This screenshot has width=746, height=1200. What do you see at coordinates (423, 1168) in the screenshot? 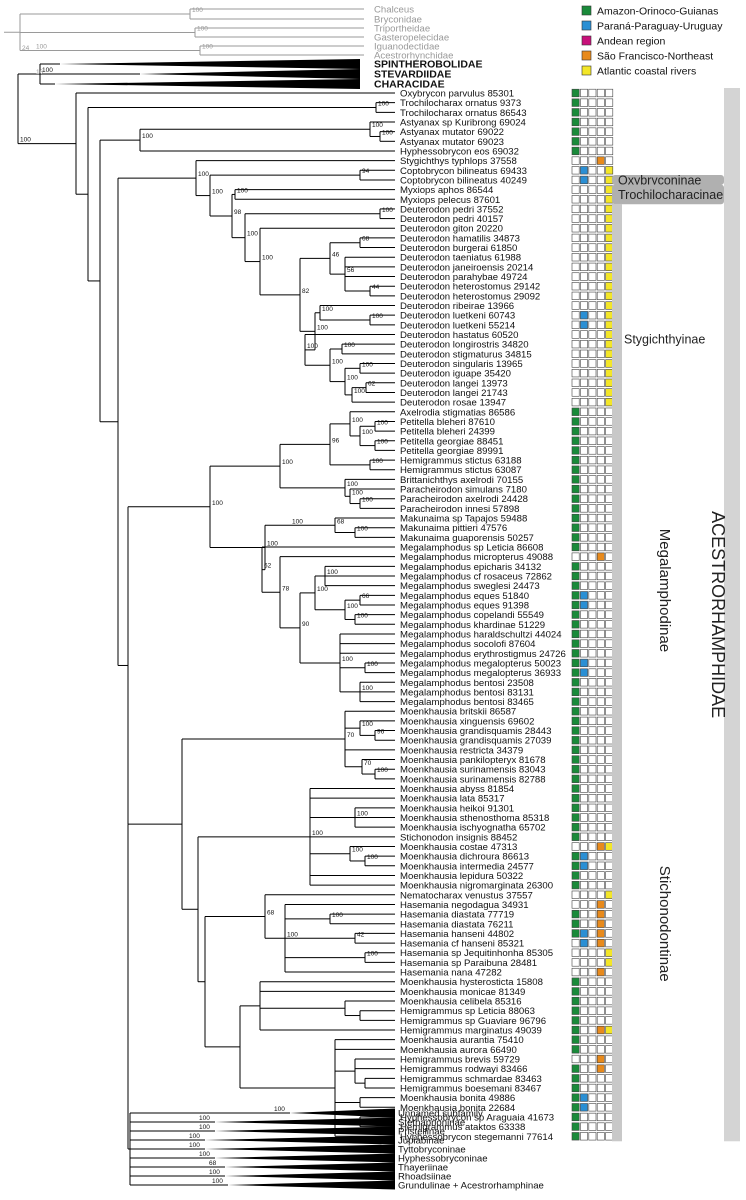
I see `clade-label: Thayeriinae` at bounding box center [423, 1168].